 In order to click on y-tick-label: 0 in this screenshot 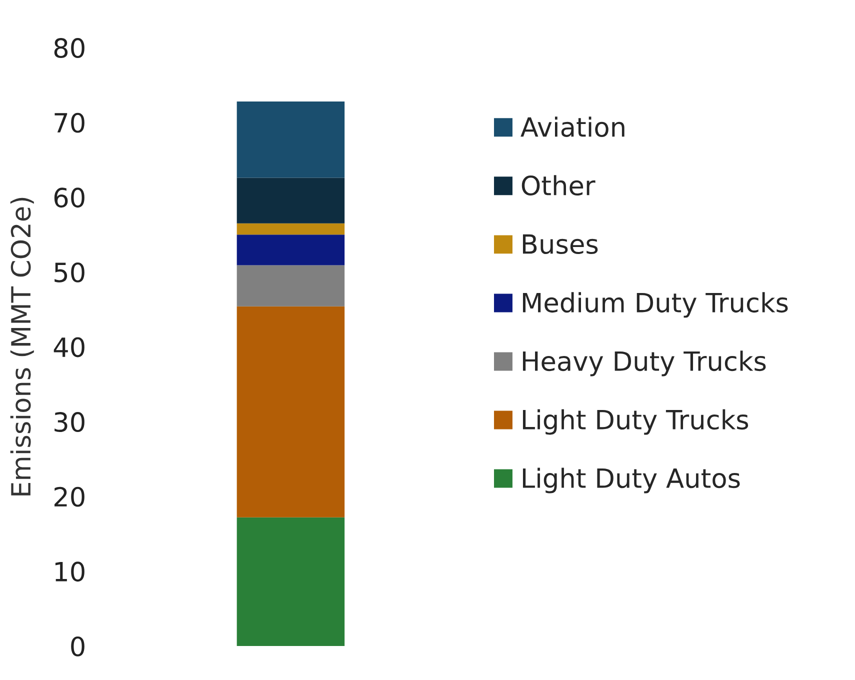, I will do `click(77, 646)`.